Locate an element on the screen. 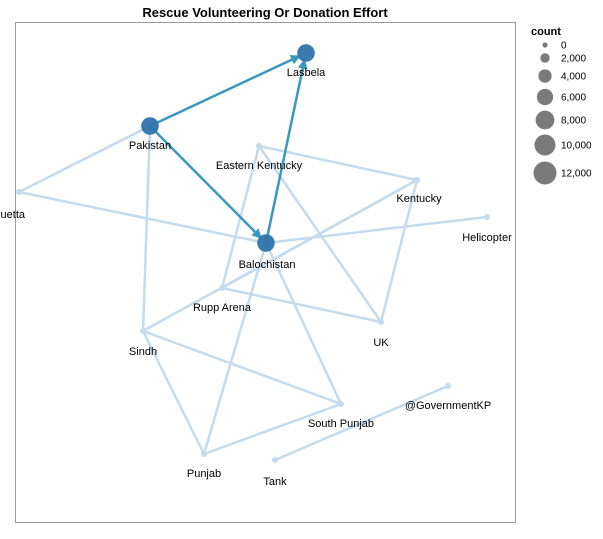 The image size is (603, 539). legend-label: 12,000 is located at coordinates (576, 174).